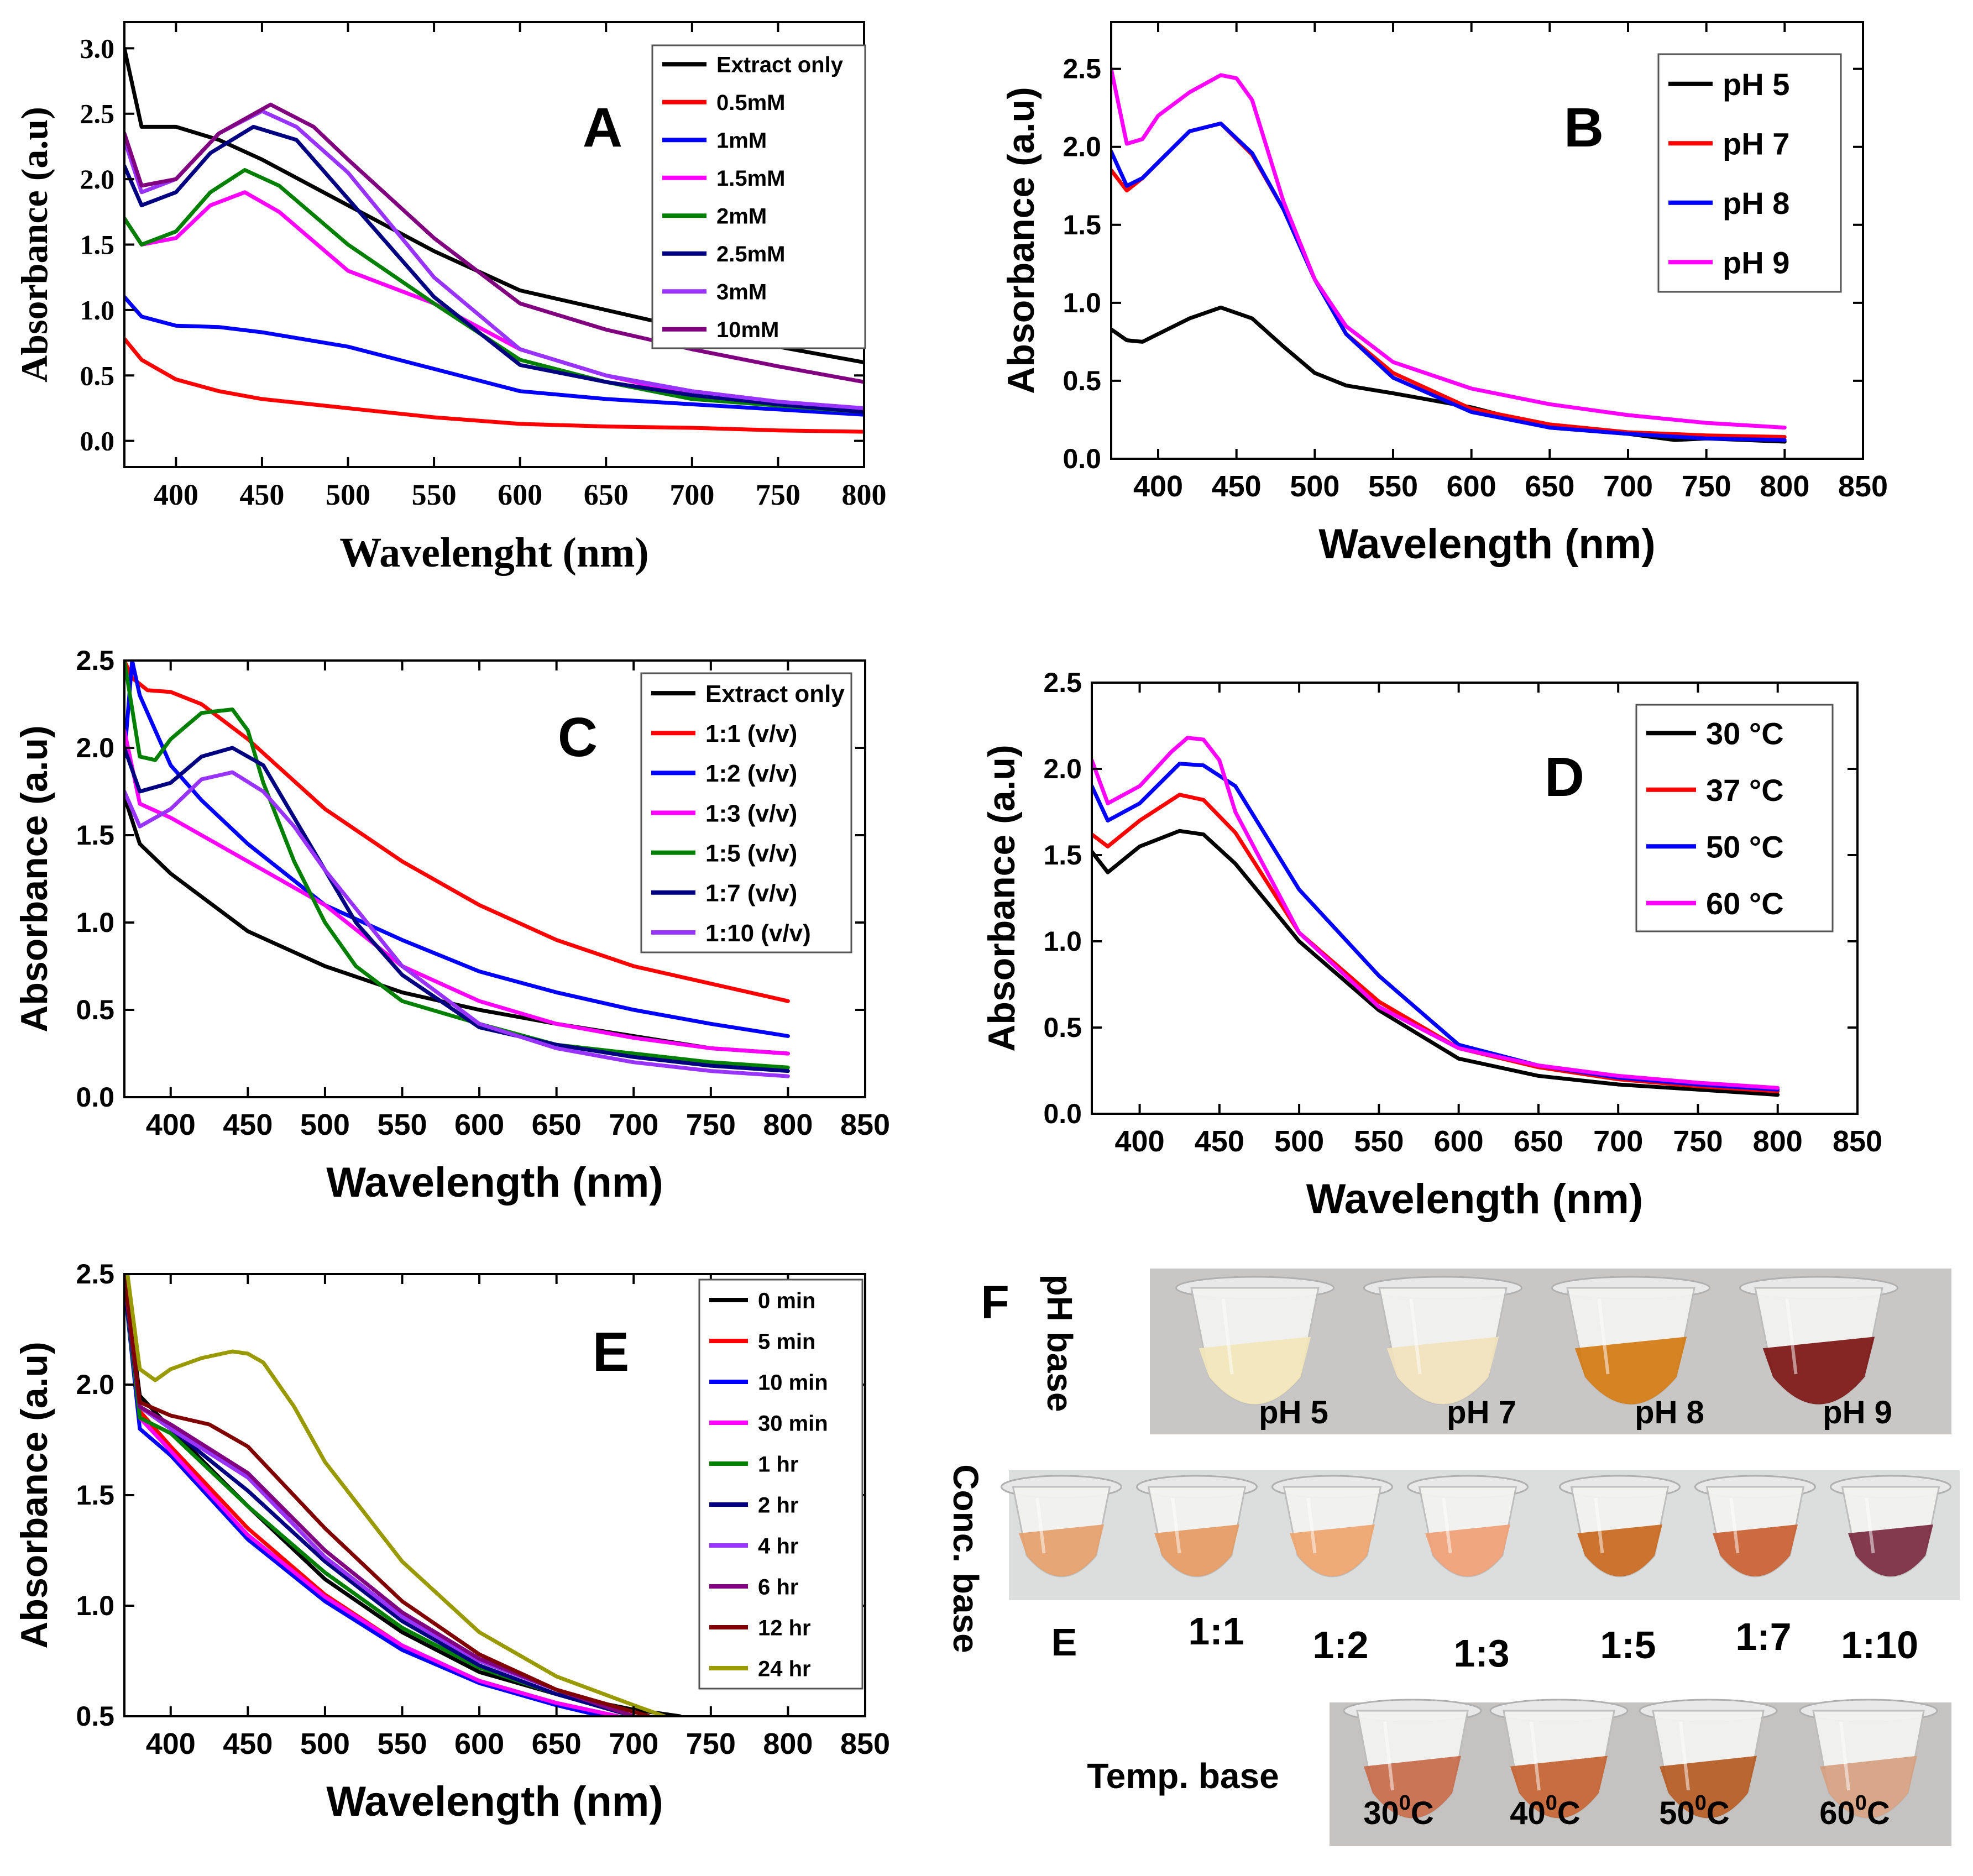 The width and height of the screenshot is (1973, 1876). Describe the element at coordinates (1880, 1645) in the screenshot. I see `conc-tube-label: 1:10` at that location.